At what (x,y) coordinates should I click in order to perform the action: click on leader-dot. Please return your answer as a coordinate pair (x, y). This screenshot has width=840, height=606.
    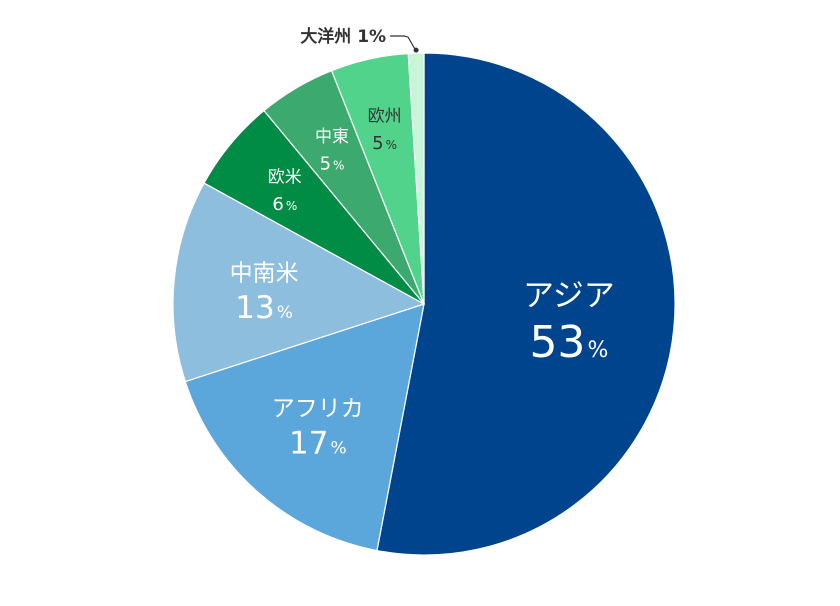
    Looking at the image, I should click on (416, 50).